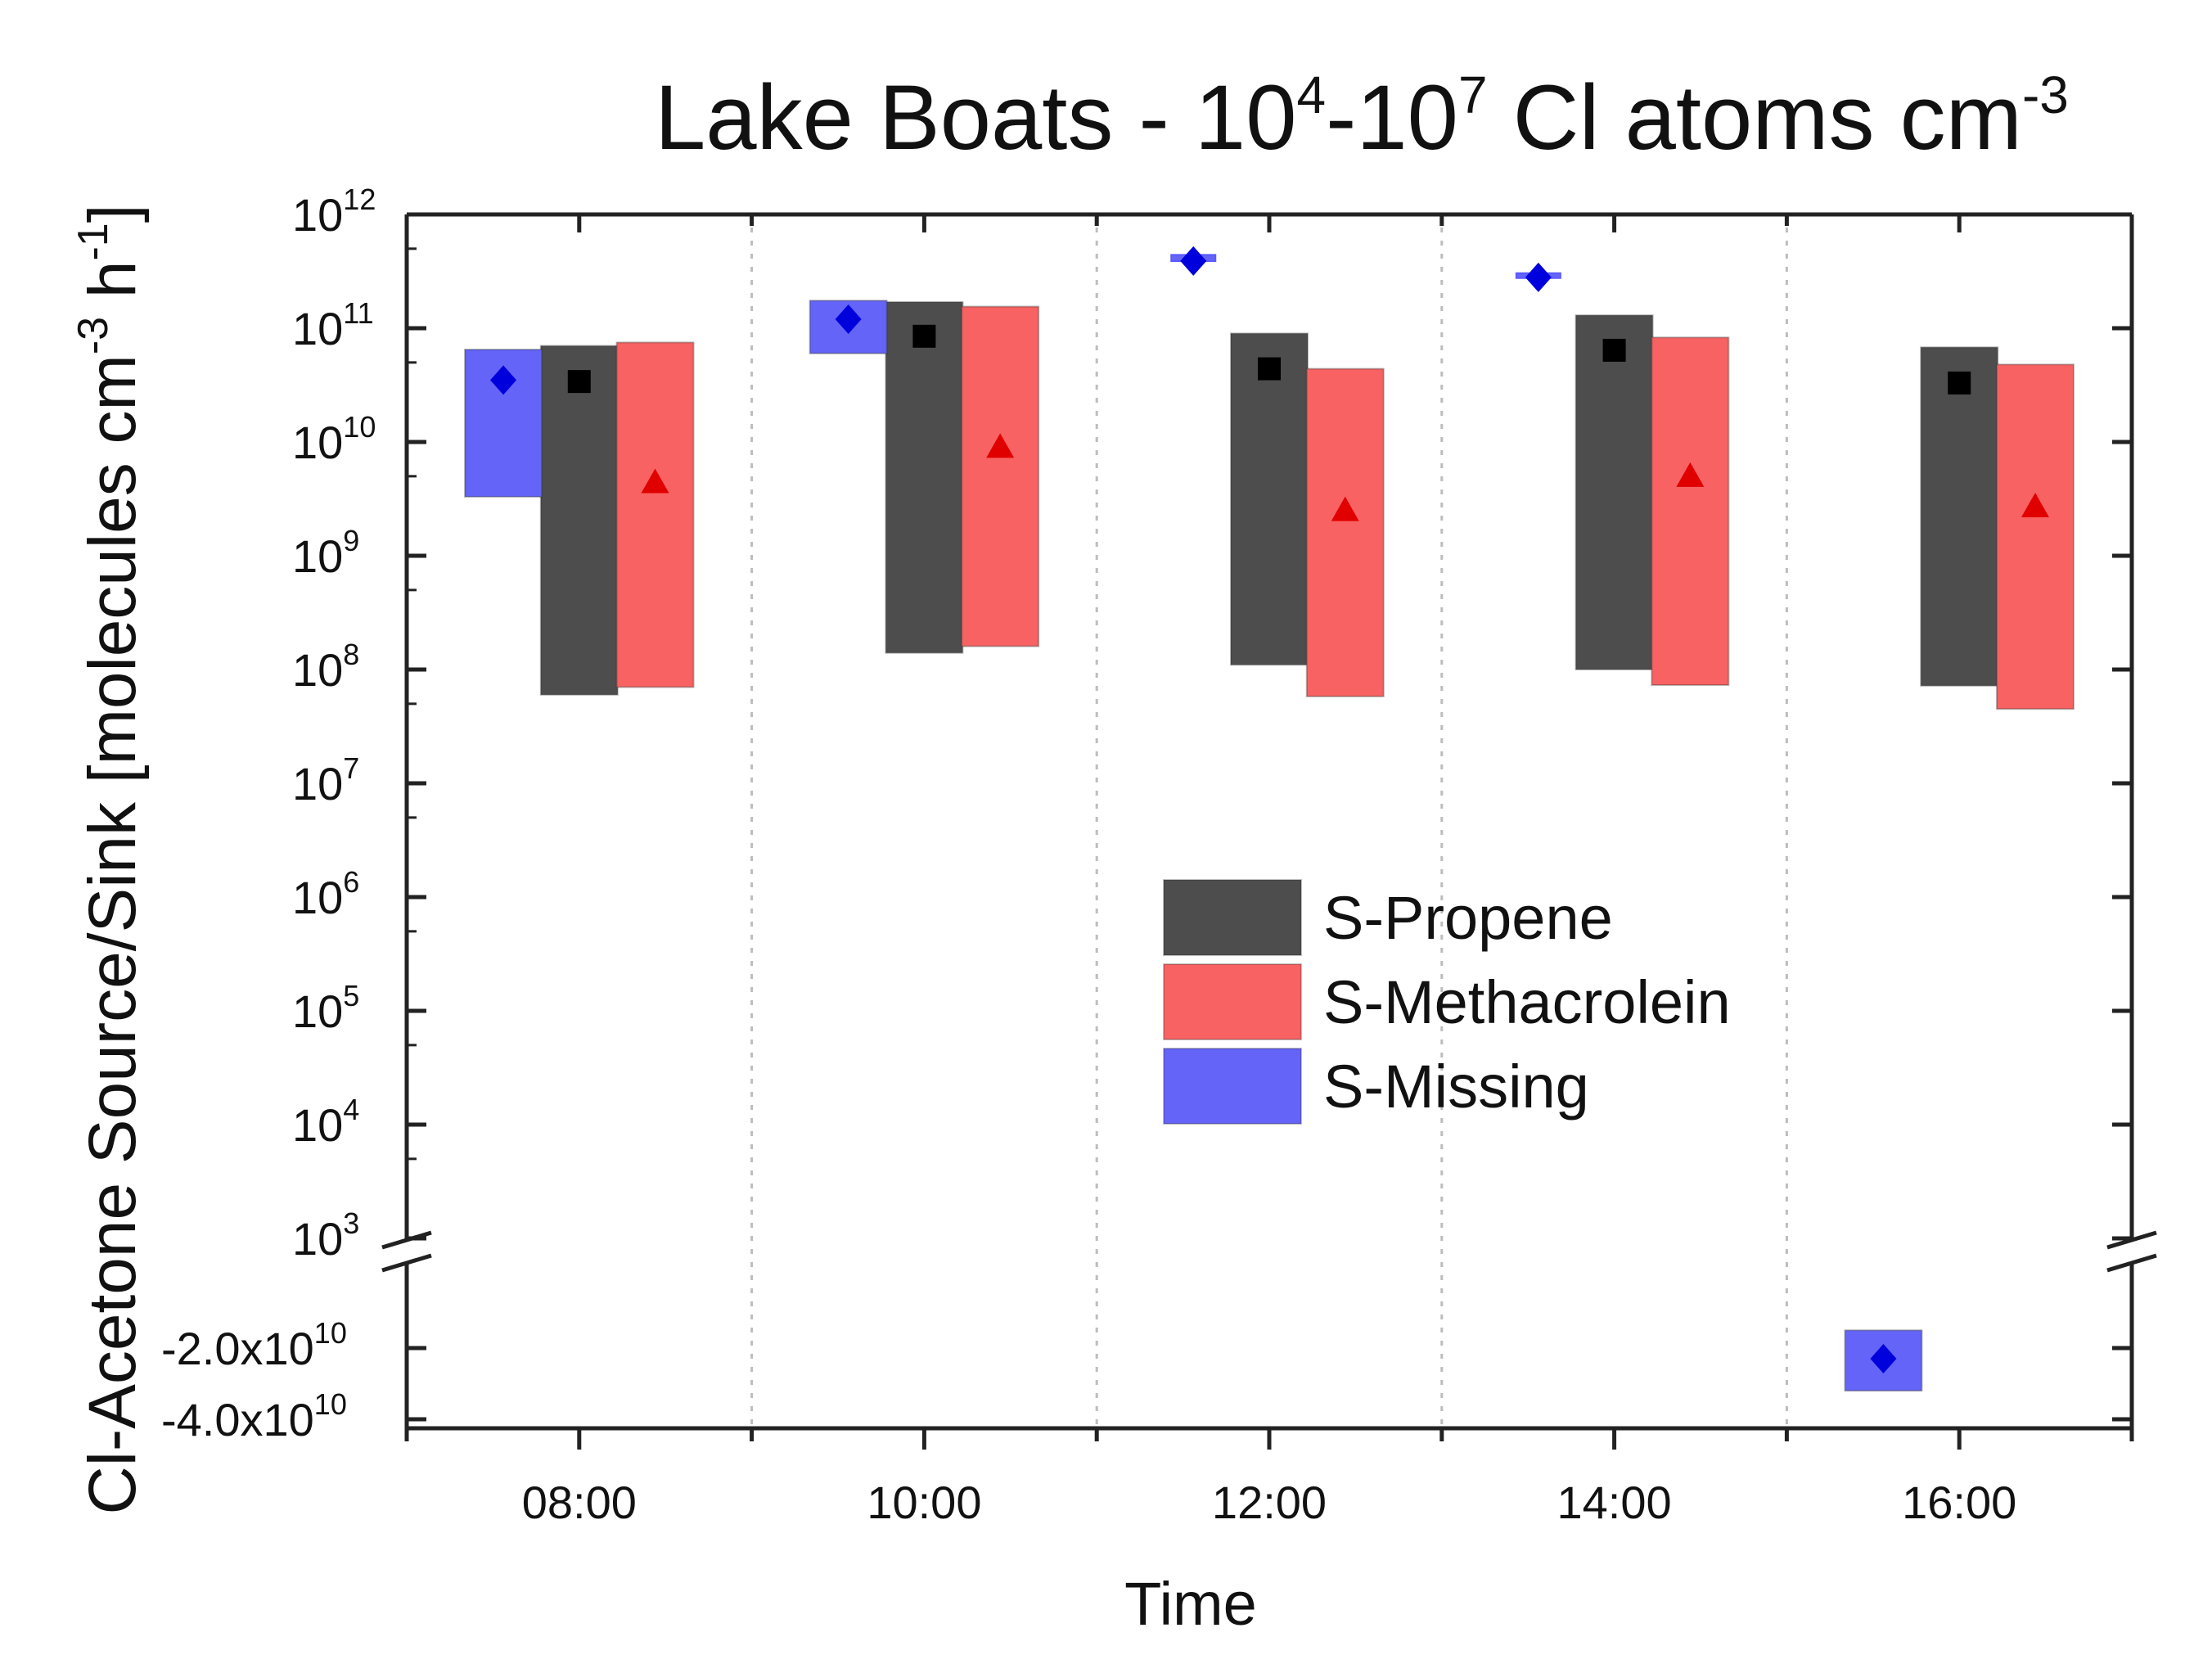 Image resolution: width=2212 pixels, height=1664 pixels. I want to click on legend-swatch-s-propene, so click(1232, 917).